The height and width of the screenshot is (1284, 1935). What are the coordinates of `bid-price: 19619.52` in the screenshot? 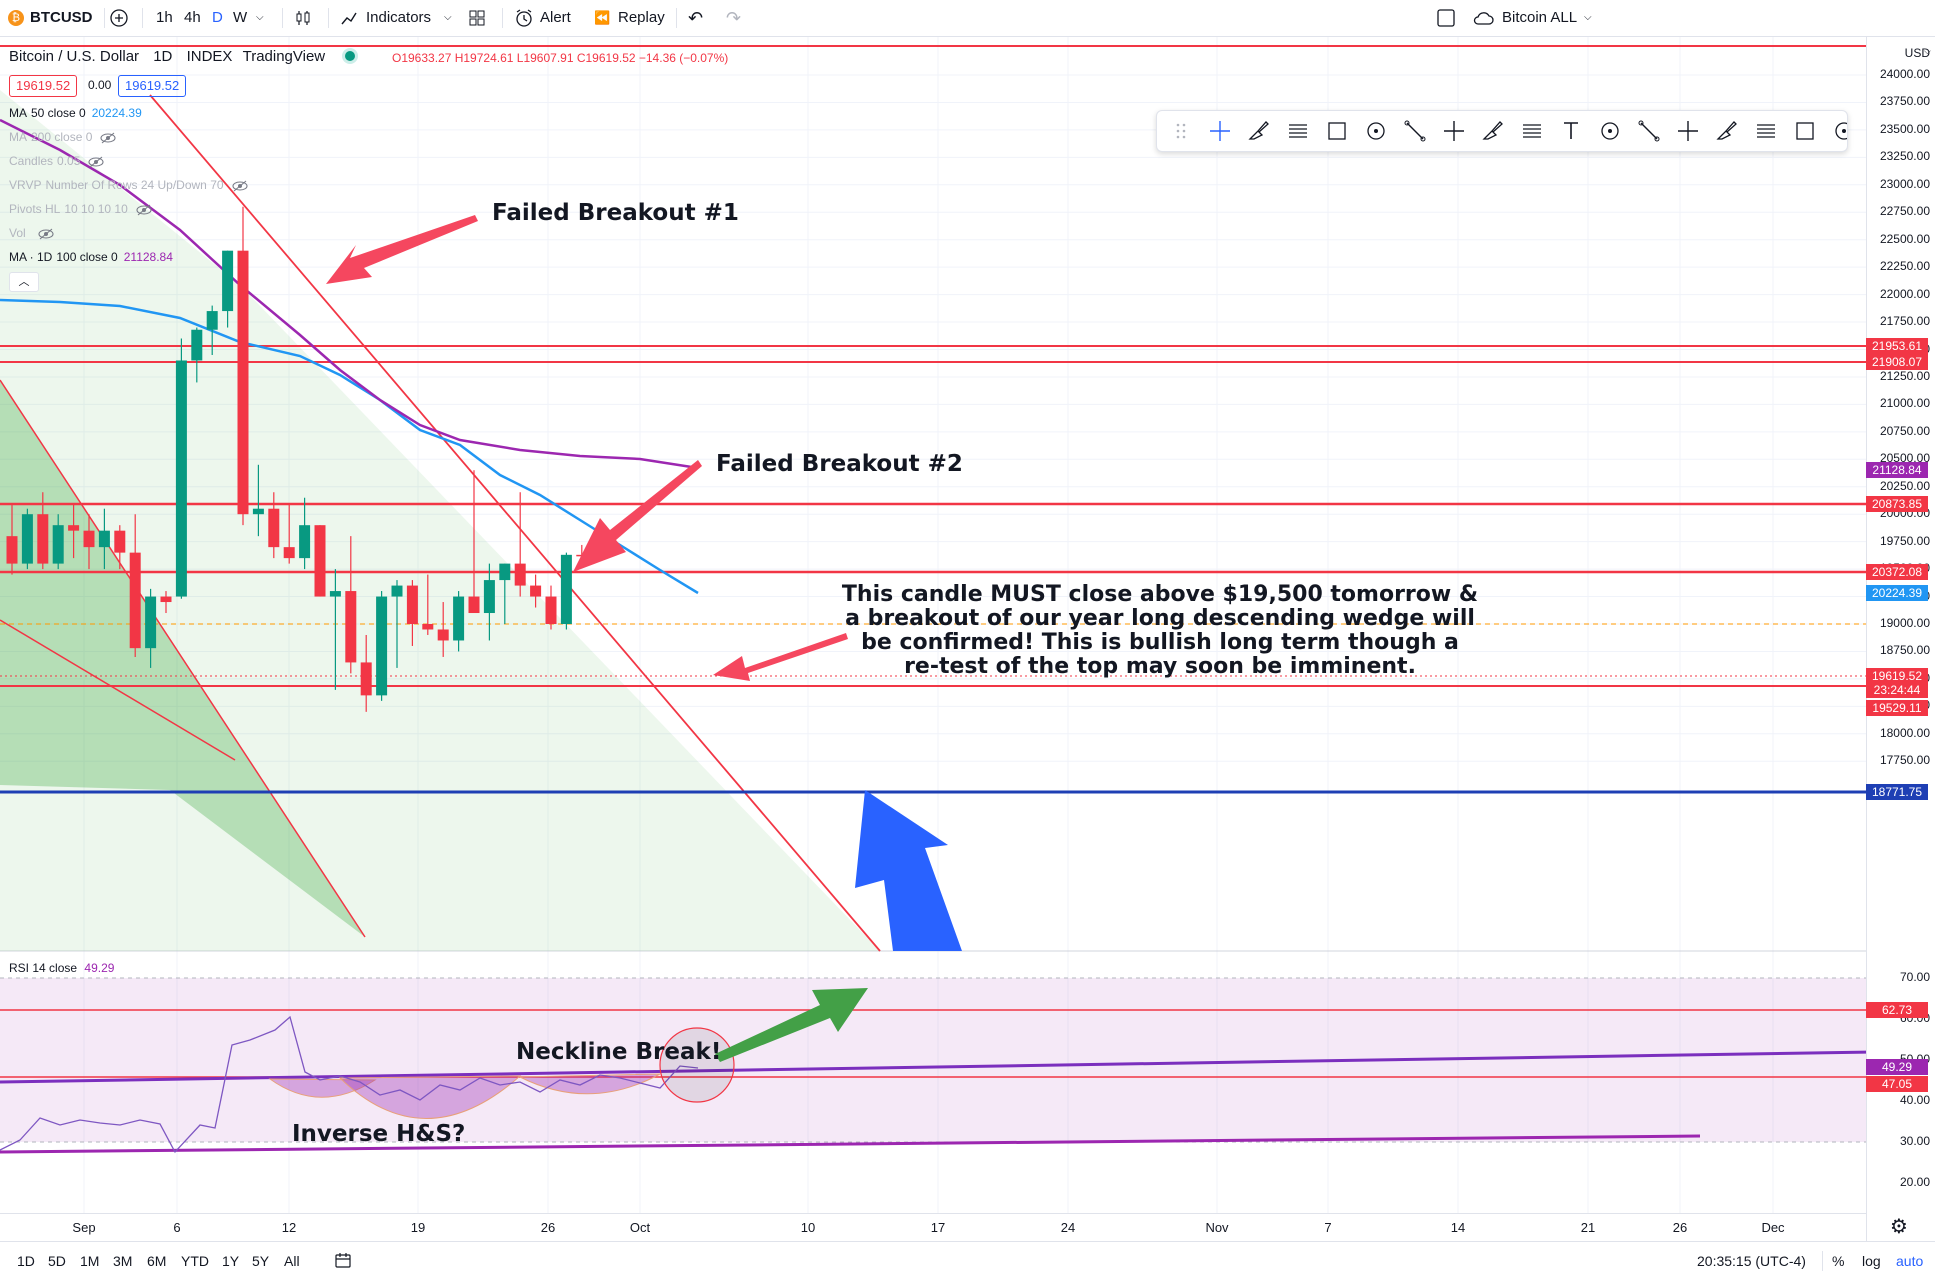 It's located at (43, 86).